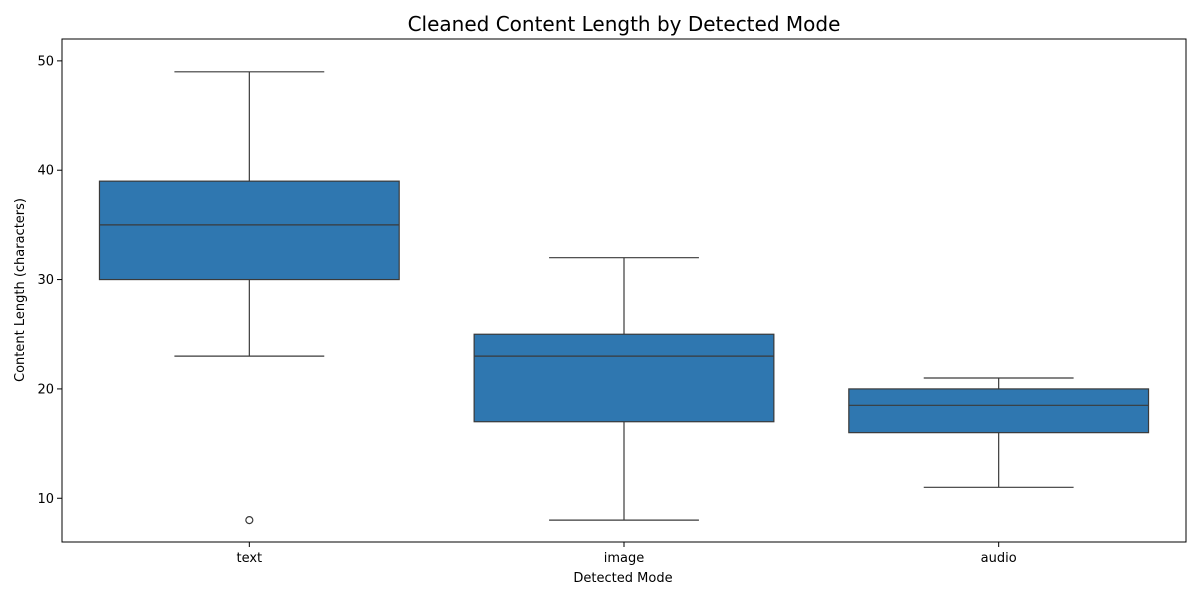 The height and width of the screenshot is (600, 1200). Describe the element at coordinates (45, 499) in the screenshot. I see `y-tick-label: 10` at that location.